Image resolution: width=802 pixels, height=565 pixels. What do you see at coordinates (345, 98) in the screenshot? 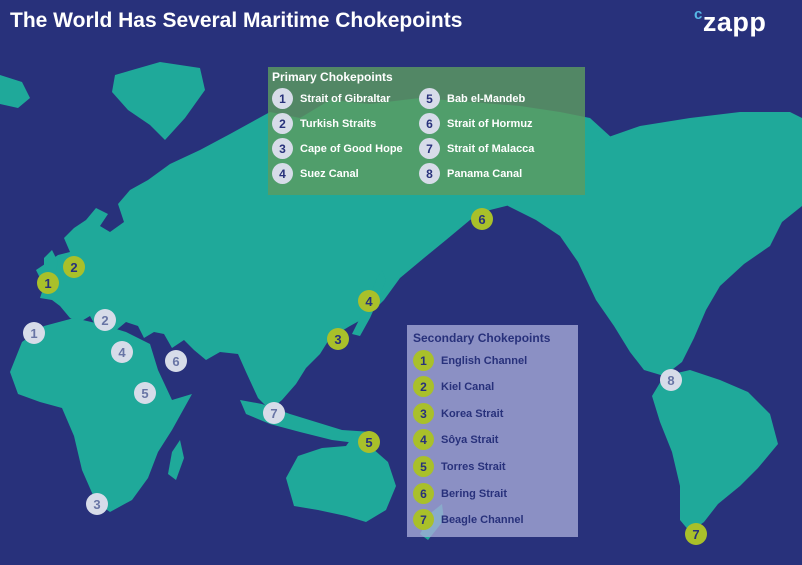
I see `legend-label: Strait of Gibraltar` at bounding box center [345, 98].